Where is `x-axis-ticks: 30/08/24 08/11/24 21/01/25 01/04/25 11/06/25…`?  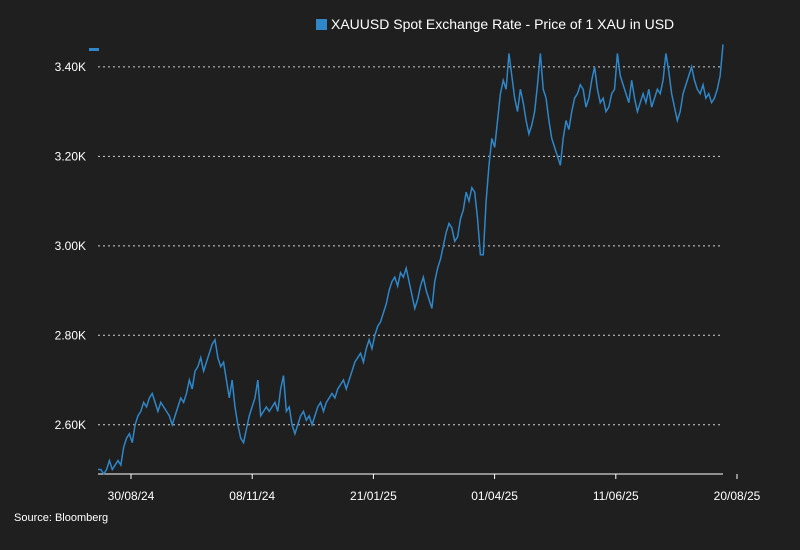
x-axis-ticks: 30/08/24 08/11/24 21/01/25 01/04/25 11/06/25… is located at coordinates (434, 488).